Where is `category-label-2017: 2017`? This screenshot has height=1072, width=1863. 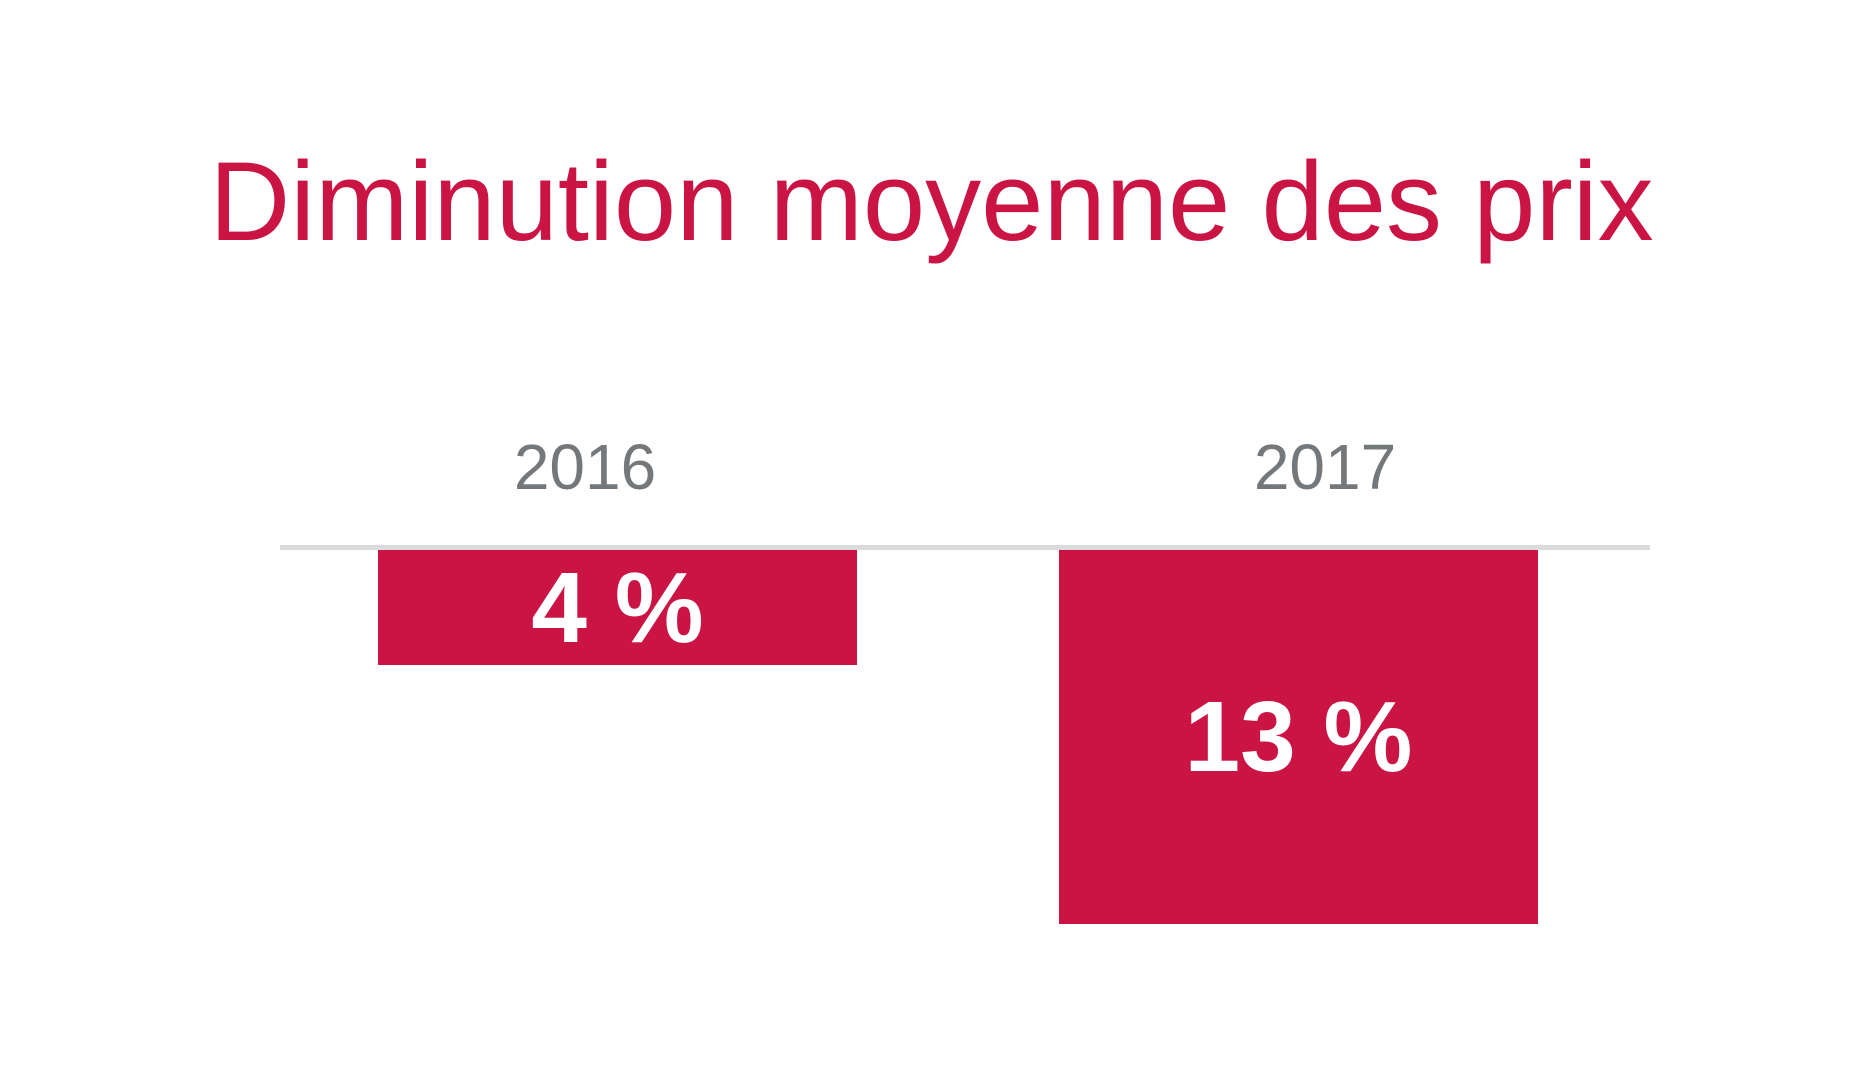
category-label-2017: 2017 is located at coordinates (1325, 467).